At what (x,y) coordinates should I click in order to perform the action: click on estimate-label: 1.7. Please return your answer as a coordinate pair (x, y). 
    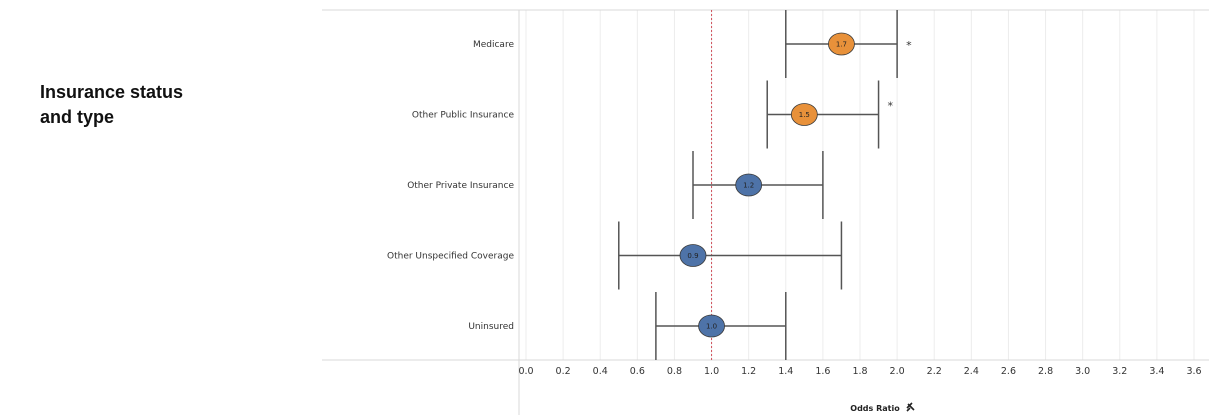
    Looking at the image, I should click on (841, 45).